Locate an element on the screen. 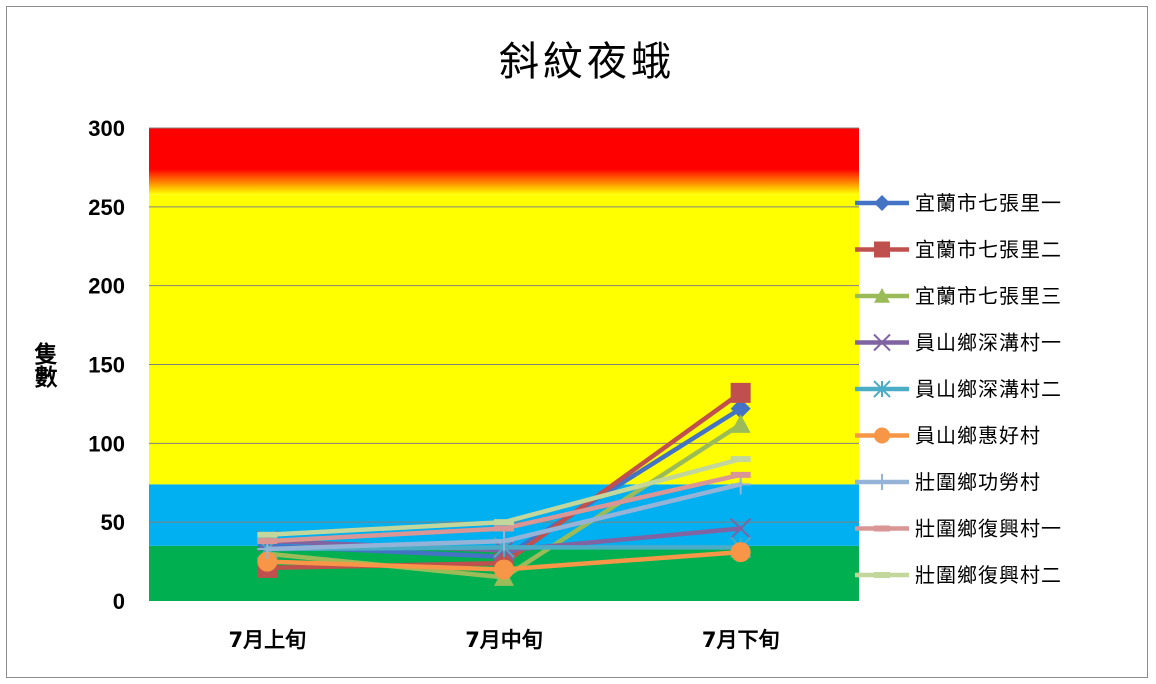 The height and width of the screenshot is (684, 1156). legend-label: 宜蘭市七張里一 is located at coordinates (988, 203).